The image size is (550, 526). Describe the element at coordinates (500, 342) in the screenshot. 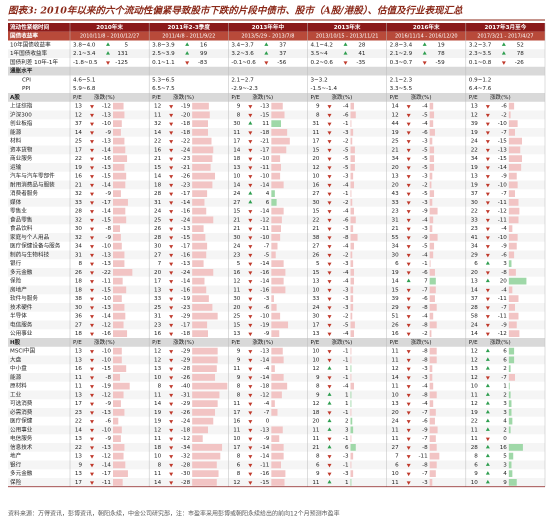

I see `column-label: 涨跌(%)` at that location.